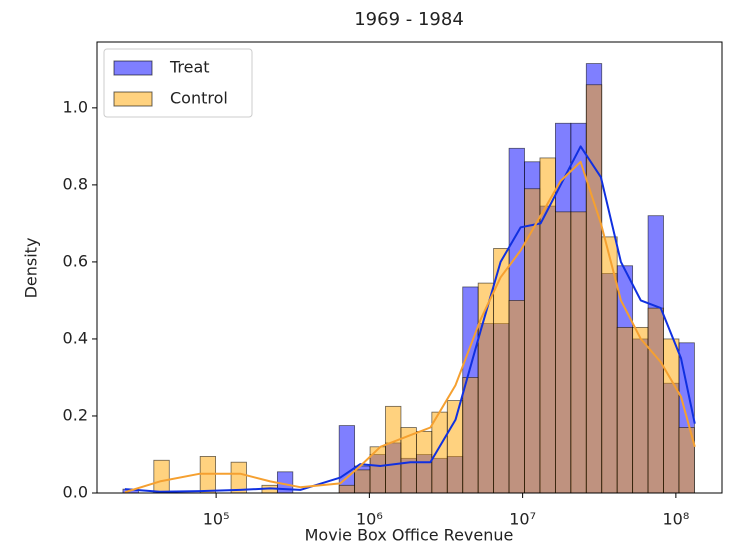 Image resolution: width=744 pixels, height=544 pixels. Describe the element at coordinates (75, 337) in the screenshot. I see `y-tick-label: 0.4` at that location.